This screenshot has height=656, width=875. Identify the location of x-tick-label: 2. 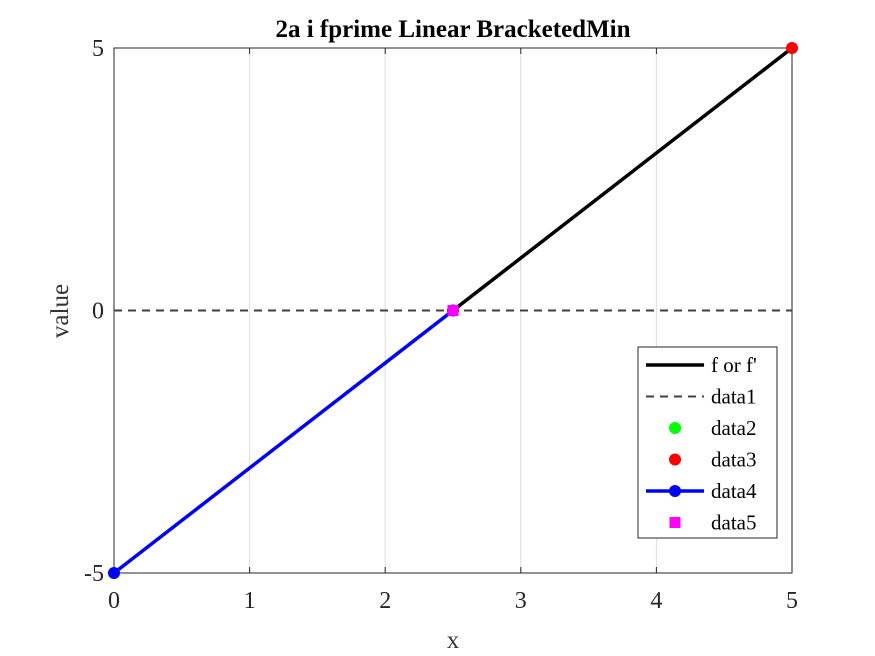
(385, 601).